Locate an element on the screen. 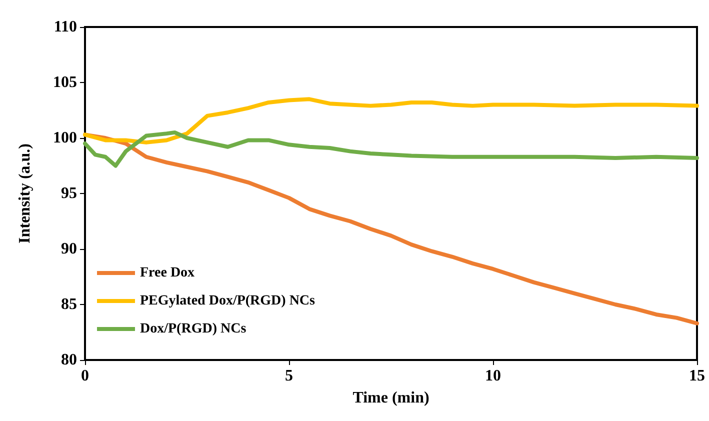 Image resolution: width=709 pixels, height=421 pixels. legend-label: Dox/P(RGD) NCs is located at coordinates (193, 329).